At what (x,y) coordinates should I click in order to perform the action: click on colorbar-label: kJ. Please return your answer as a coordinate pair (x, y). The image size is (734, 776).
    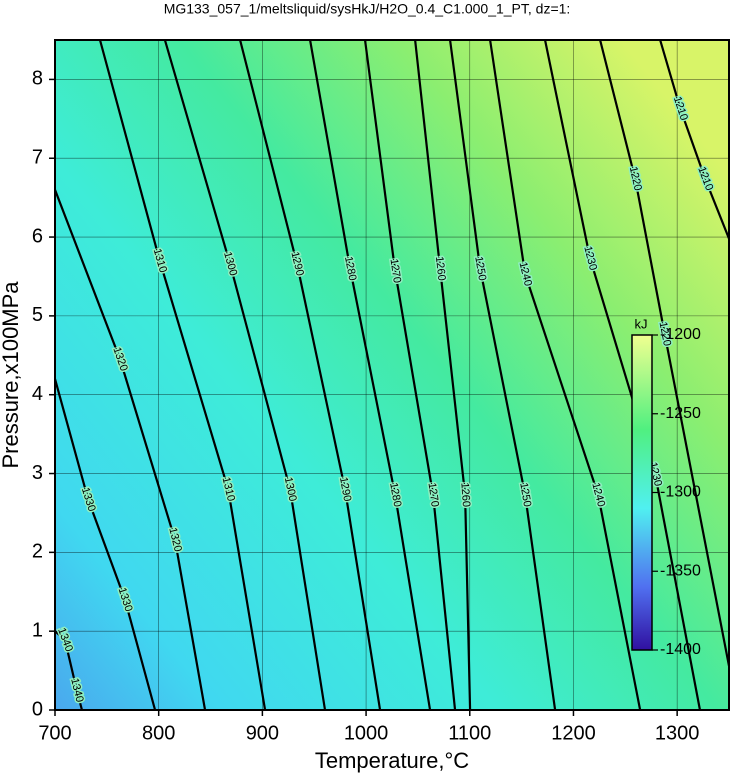
    Looking at the image, I should click on (641, 323).